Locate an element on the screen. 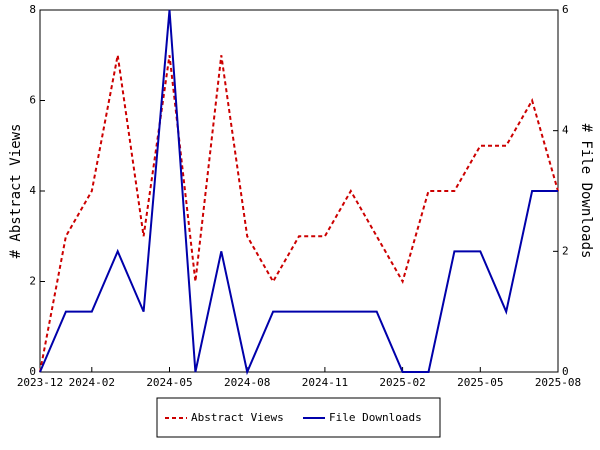 Image resolution: width=600 pixels, height=450 pixels. y-axis-title: # Abstract Views is located at coordinates (16, 191).